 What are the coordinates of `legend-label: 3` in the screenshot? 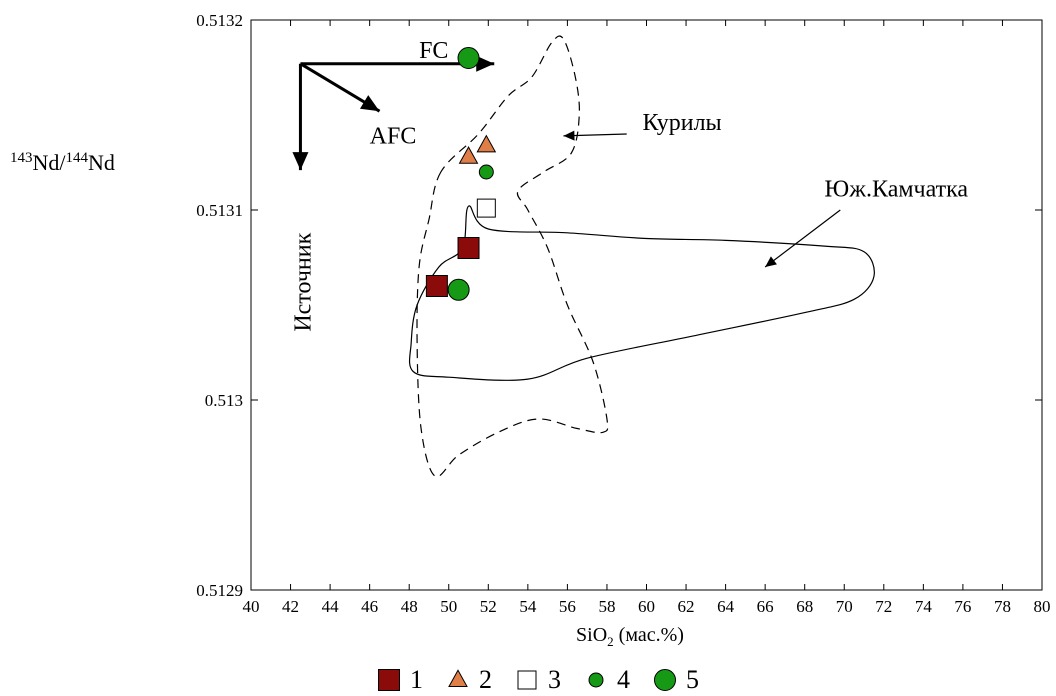 It's located at (554, 680).